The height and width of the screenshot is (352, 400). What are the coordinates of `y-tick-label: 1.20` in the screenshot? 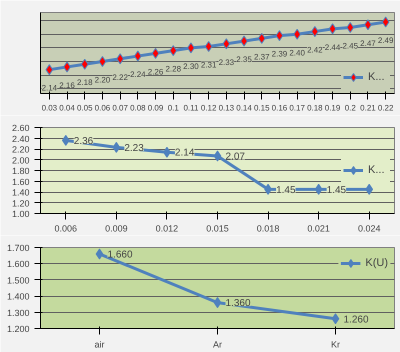 It's located at (21, 203).